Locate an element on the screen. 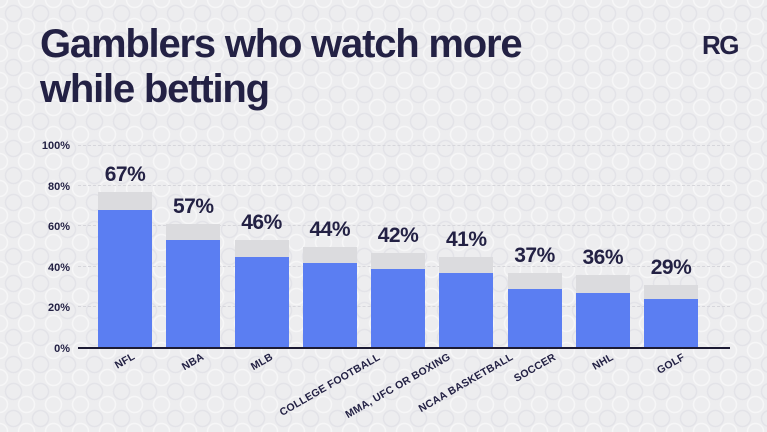 The image size is (767, 432). bar-column: 29% GOLF is located at coordinates (671, 261).